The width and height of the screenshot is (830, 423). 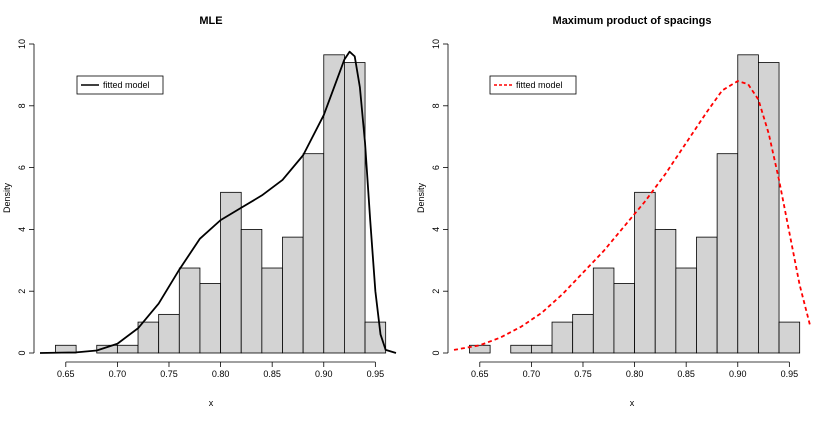 What do you see at coordinates (632, 21) in the screenshot?
I see `chart-title: Maximum product of spacings` at bounding box center [632, 21].